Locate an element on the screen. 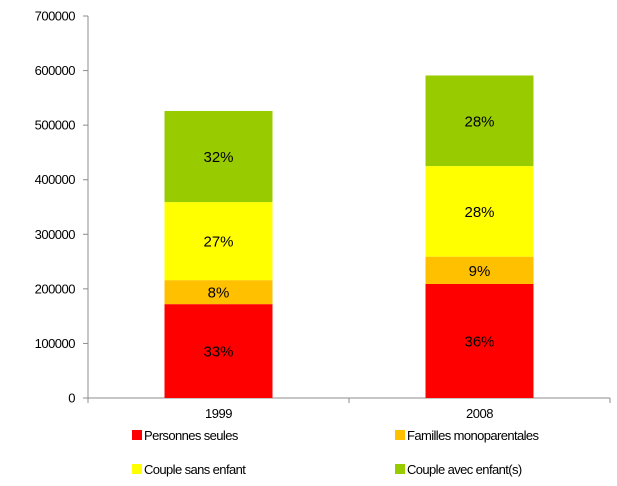 This screenshot has height=486, width=617. data-label: 32% is located at coordinates (218, 157).